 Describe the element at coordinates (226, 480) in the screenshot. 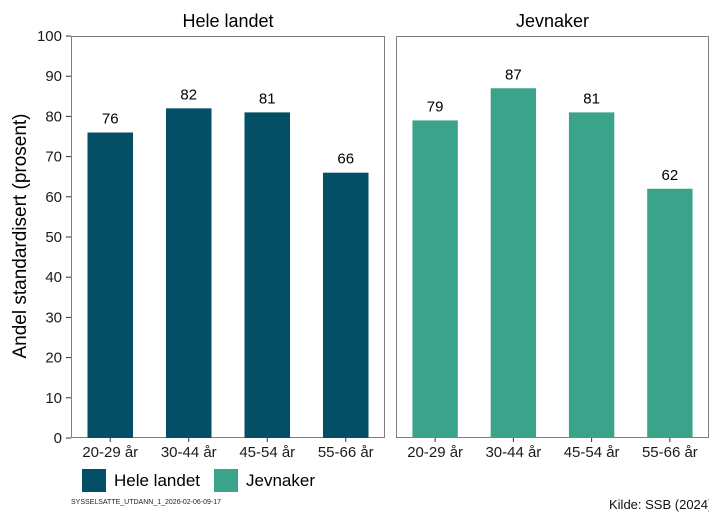

I see `legend-swatch-jevnaker` at that location.